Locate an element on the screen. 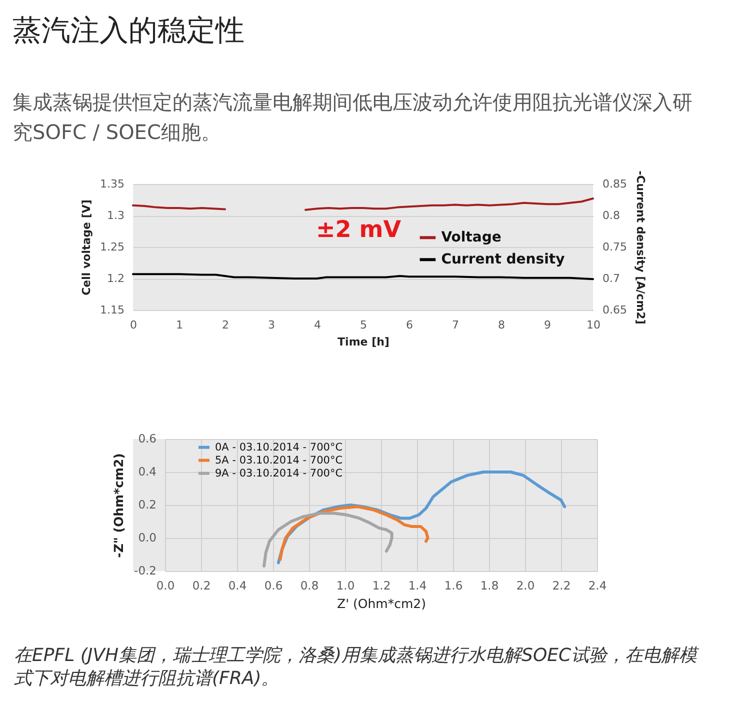 This screenshot has height=716, width=737. x-axis-title: Time [h] is located at coordinates (364, 342).